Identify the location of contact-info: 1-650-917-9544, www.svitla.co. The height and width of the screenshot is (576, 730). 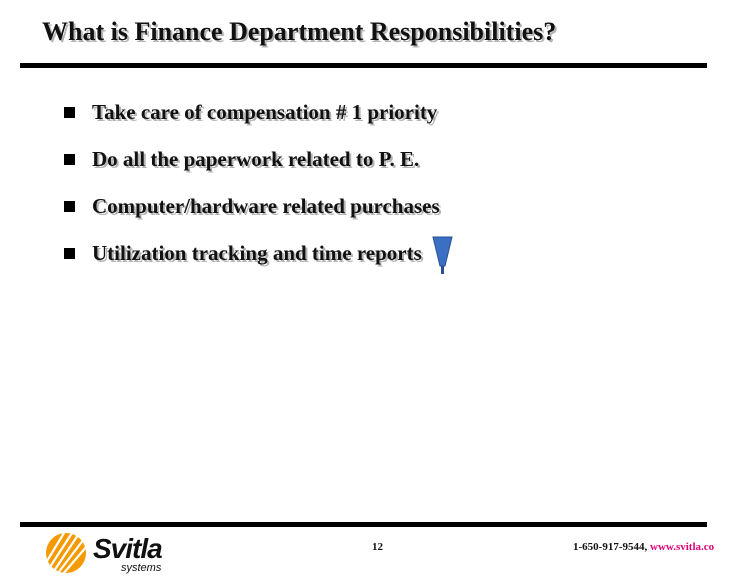
(643, 547).